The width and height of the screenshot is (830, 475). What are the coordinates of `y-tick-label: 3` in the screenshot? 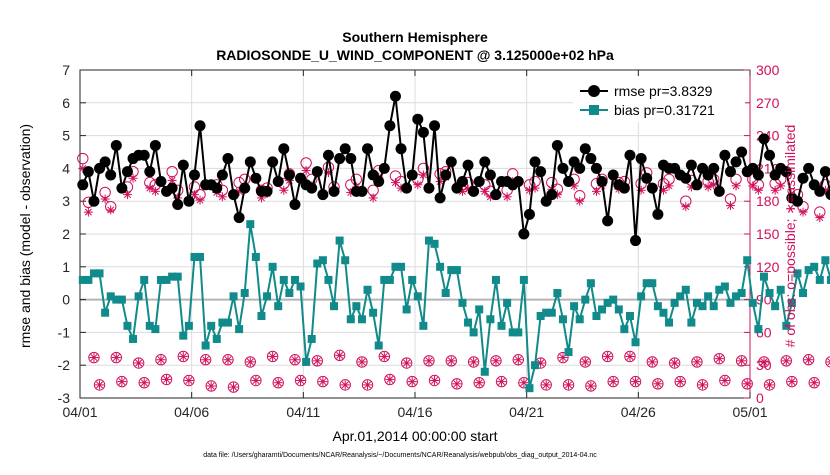 It's located at (66, 201).